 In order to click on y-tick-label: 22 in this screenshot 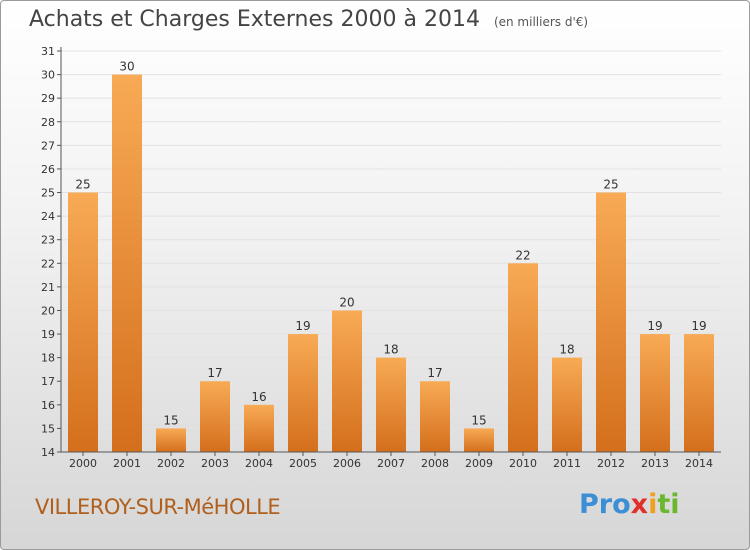, I will do `click(48, 263)`.